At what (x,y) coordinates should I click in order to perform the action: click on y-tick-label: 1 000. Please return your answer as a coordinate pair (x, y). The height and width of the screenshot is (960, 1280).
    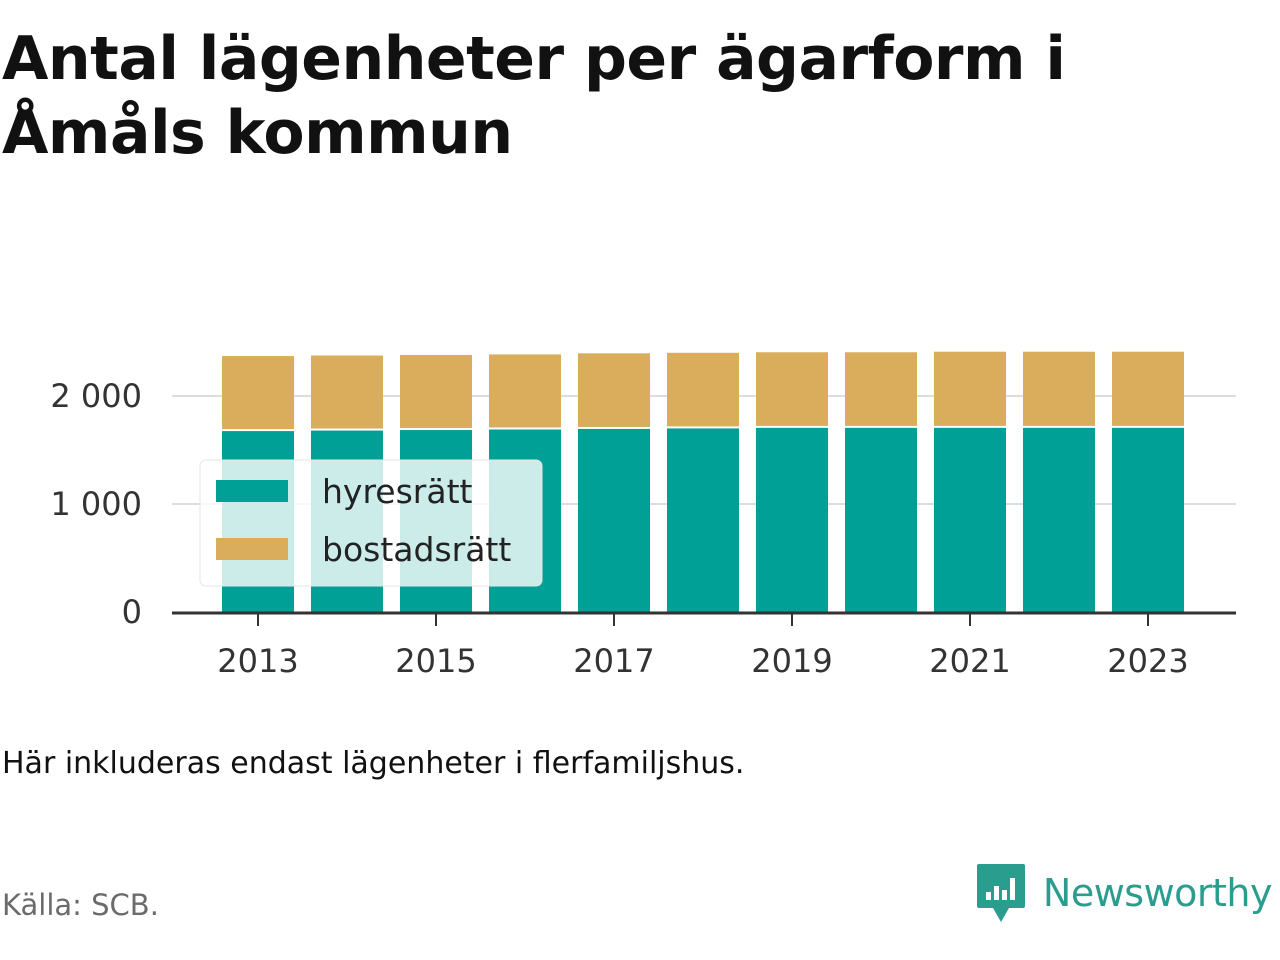
    Looking at the image, I should click on (96, 504).